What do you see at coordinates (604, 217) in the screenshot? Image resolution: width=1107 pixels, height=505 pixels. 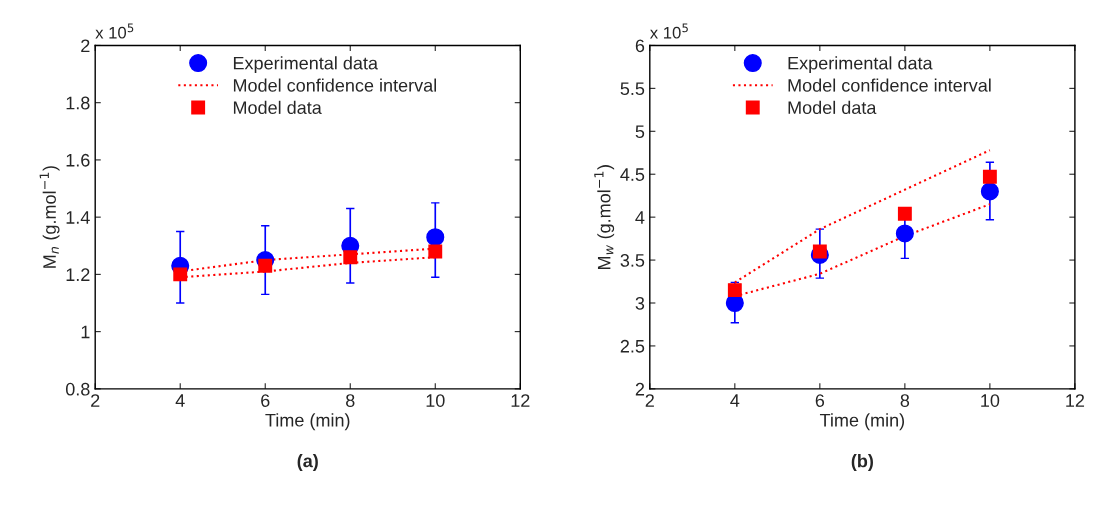 I see `y-axis-title: M$_{w}$ (g.mol$^{−1}$)` at bounding box center [604, 217].